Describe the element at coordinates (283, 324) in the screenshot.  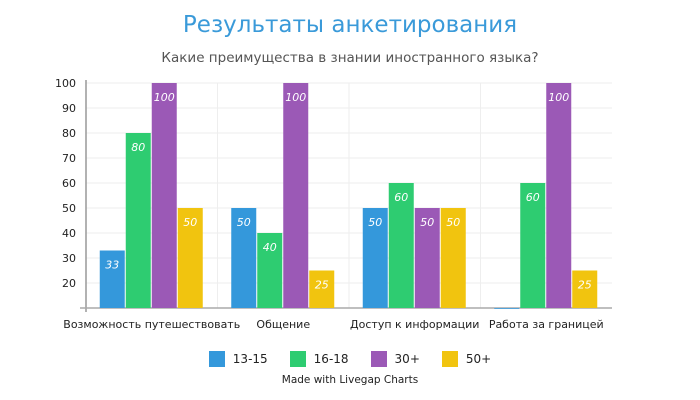
I see `x-category-label: Общение` at that location.